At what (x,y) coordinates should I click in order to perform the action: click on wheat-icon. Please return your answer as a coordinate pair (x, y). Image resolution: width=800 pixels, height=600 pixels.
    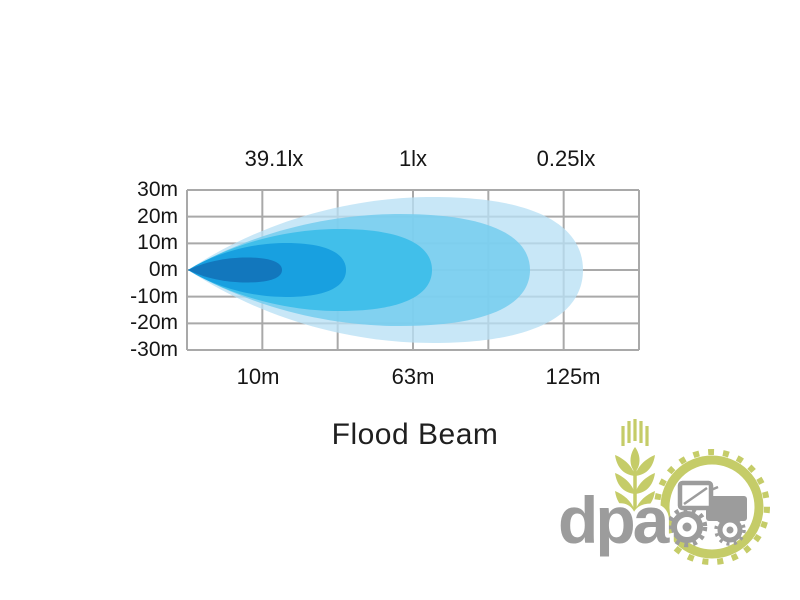
    Looking at the image, I should click on (635, 477).